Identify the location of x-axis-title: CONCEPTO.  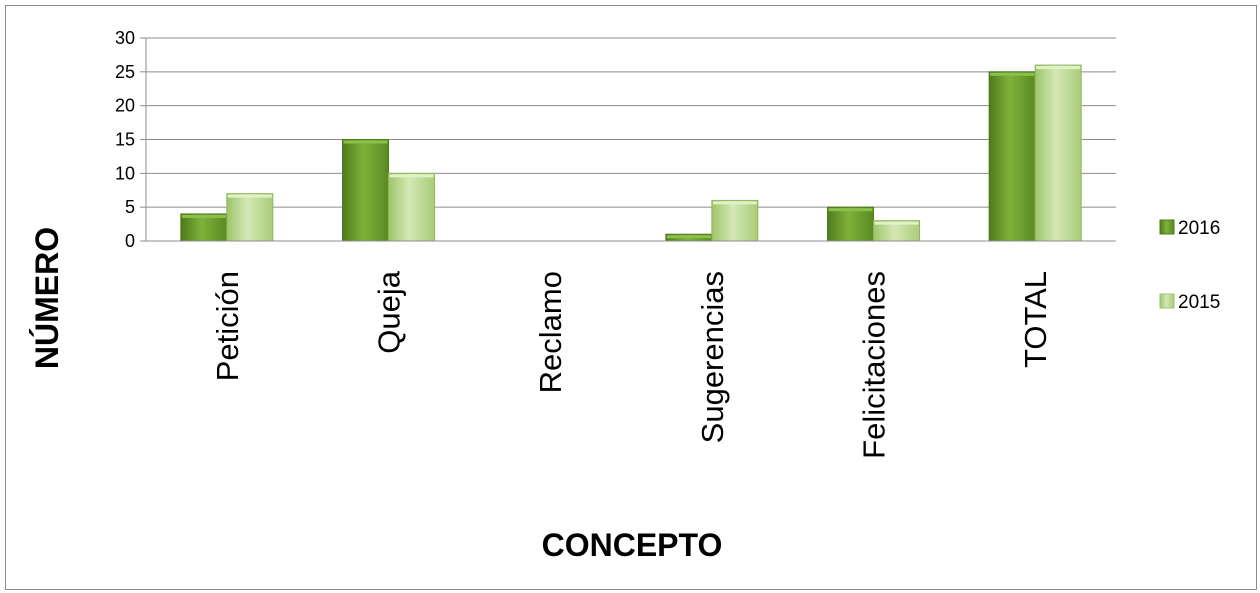
(632, 545).